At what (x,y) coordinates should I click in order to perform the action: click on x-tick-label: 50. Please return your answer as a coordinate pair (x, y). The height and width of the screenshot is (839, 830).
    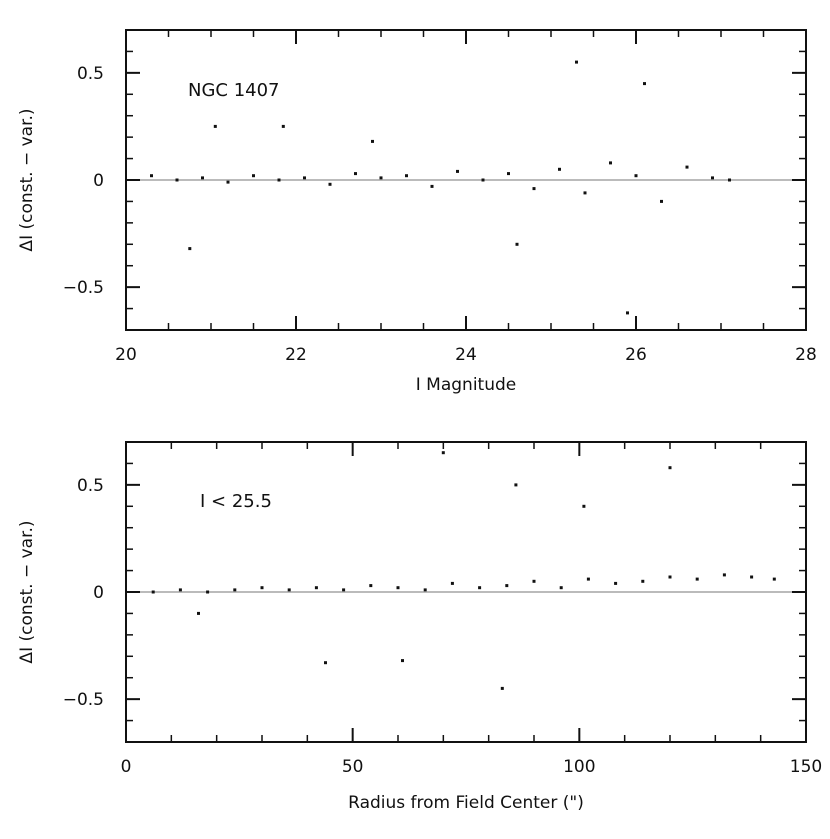
    Looking at the image, I should click on (353, 767).